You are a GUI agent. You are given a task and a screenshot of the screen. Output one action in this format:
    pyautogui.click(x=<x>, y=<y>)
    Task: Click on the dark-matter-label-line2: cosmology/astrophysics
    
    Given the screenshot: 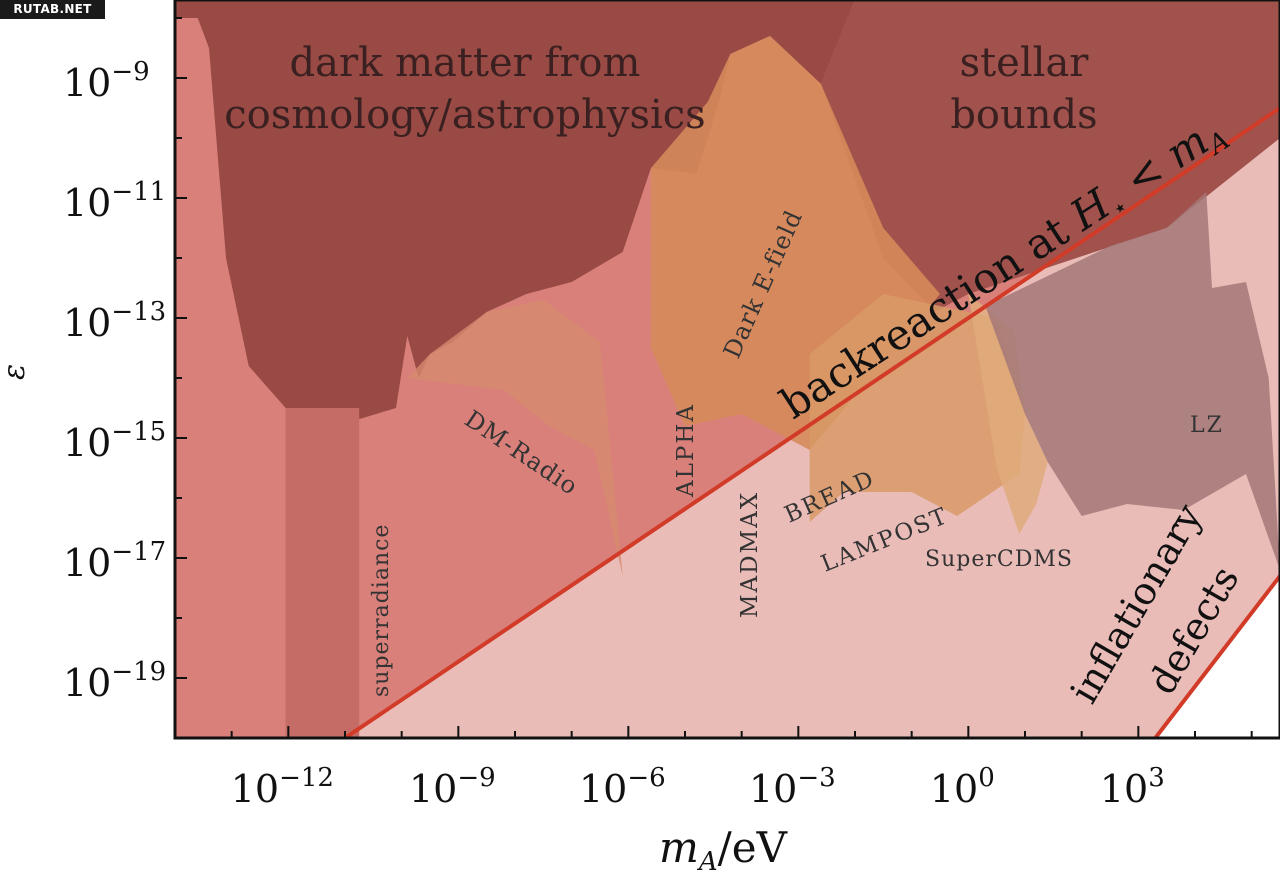 What is the action you would take?
    pyautogui.click(x=464, y=115)
    